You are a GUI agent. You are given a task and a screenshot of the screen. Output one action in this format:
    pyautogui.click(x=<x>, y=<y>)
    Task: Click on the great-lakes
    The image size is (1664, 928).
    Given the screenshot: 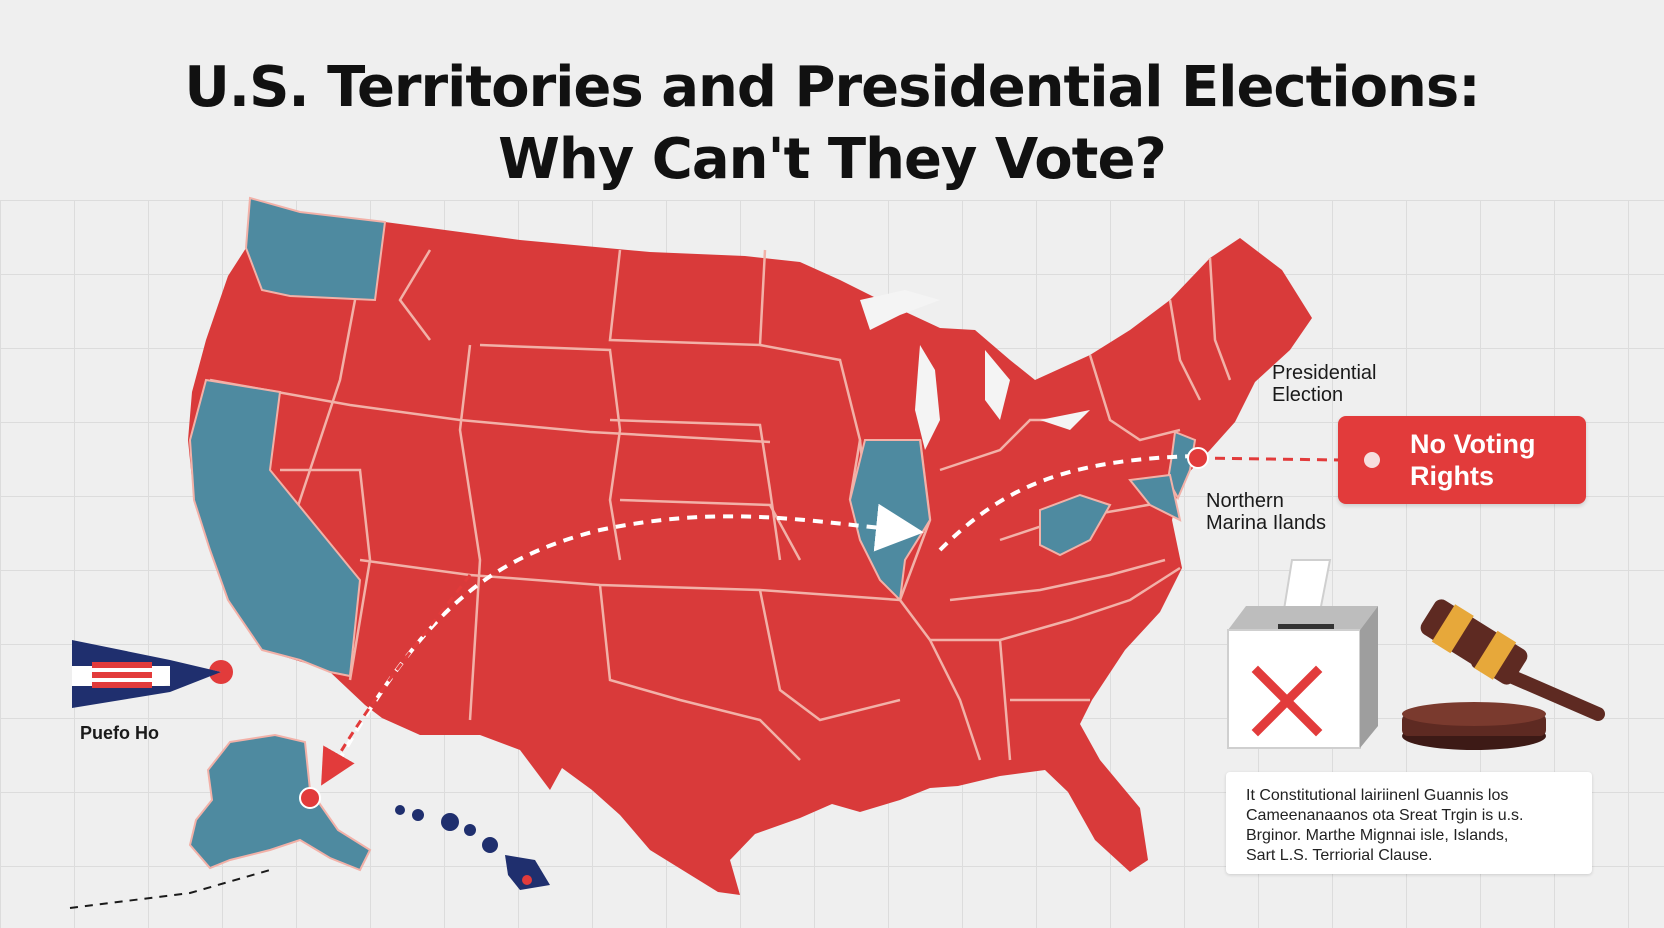 What is the action you would take?
    pyautogui.click(x=975, y=370)
    